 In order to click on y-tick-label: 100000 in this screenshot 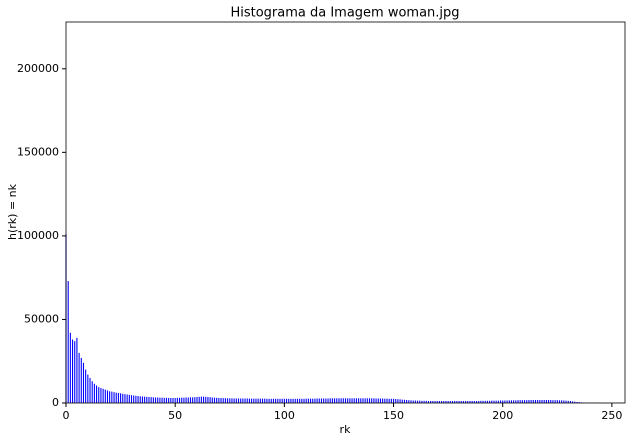, I will do `click(38, 235)`.